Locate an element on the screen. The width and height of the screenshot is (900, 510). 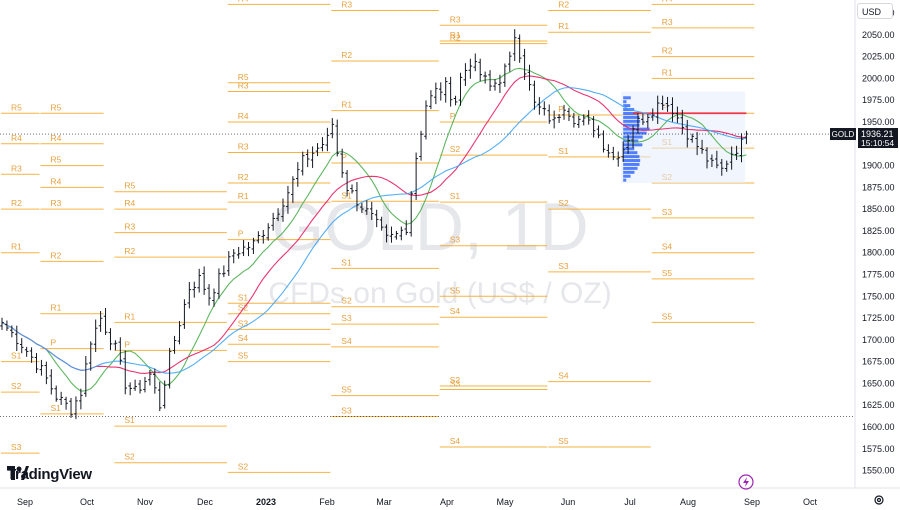
brand: TradingView is located at coordinates (49, 474).